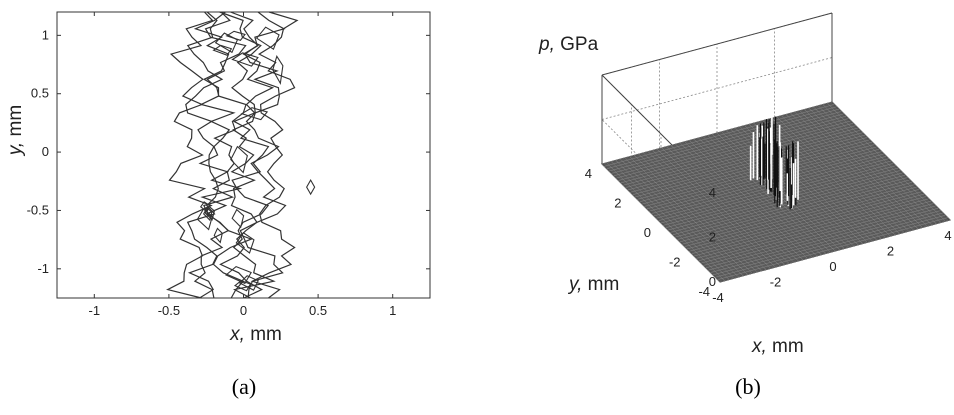 This screenshot has width=954, height=415. What do you see at coordinates (244, 386) in the screenshot?
I see `caption-a: (a)` at bounding box center [244, 386].